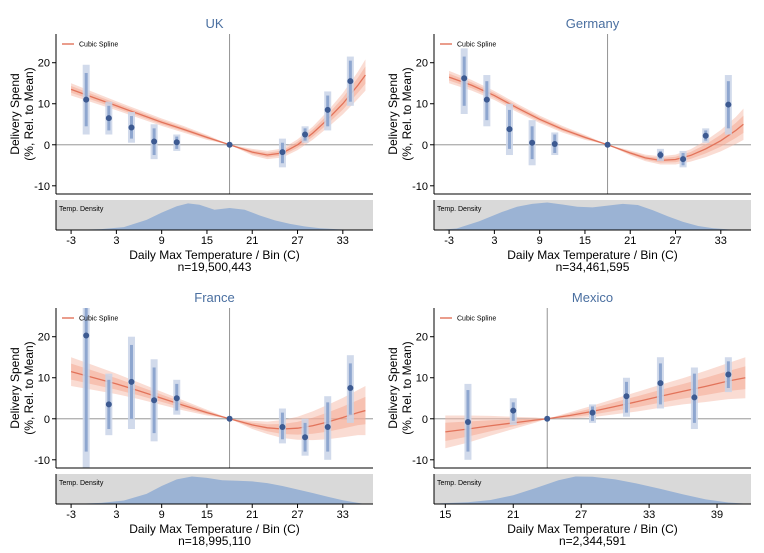 The image size is (764, 553). Describe the element at coordinates (215, 267) in the screenshot. I see `sample-size-label: n=19,500,443` at that location.